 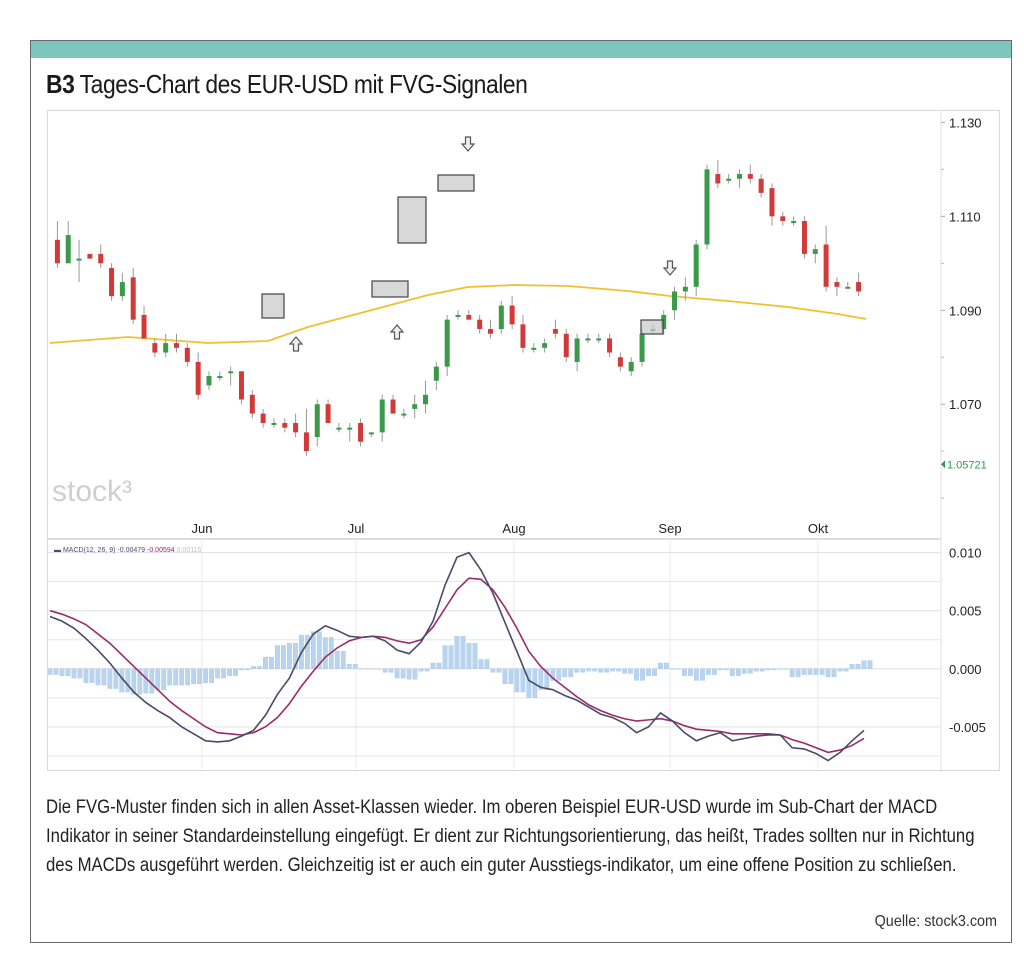 What do you see at coordinates (510, 528) in the screenshot?
I see `x-axis: Jun Jul Aug Sep Okt` at bounding box center [510, 528].